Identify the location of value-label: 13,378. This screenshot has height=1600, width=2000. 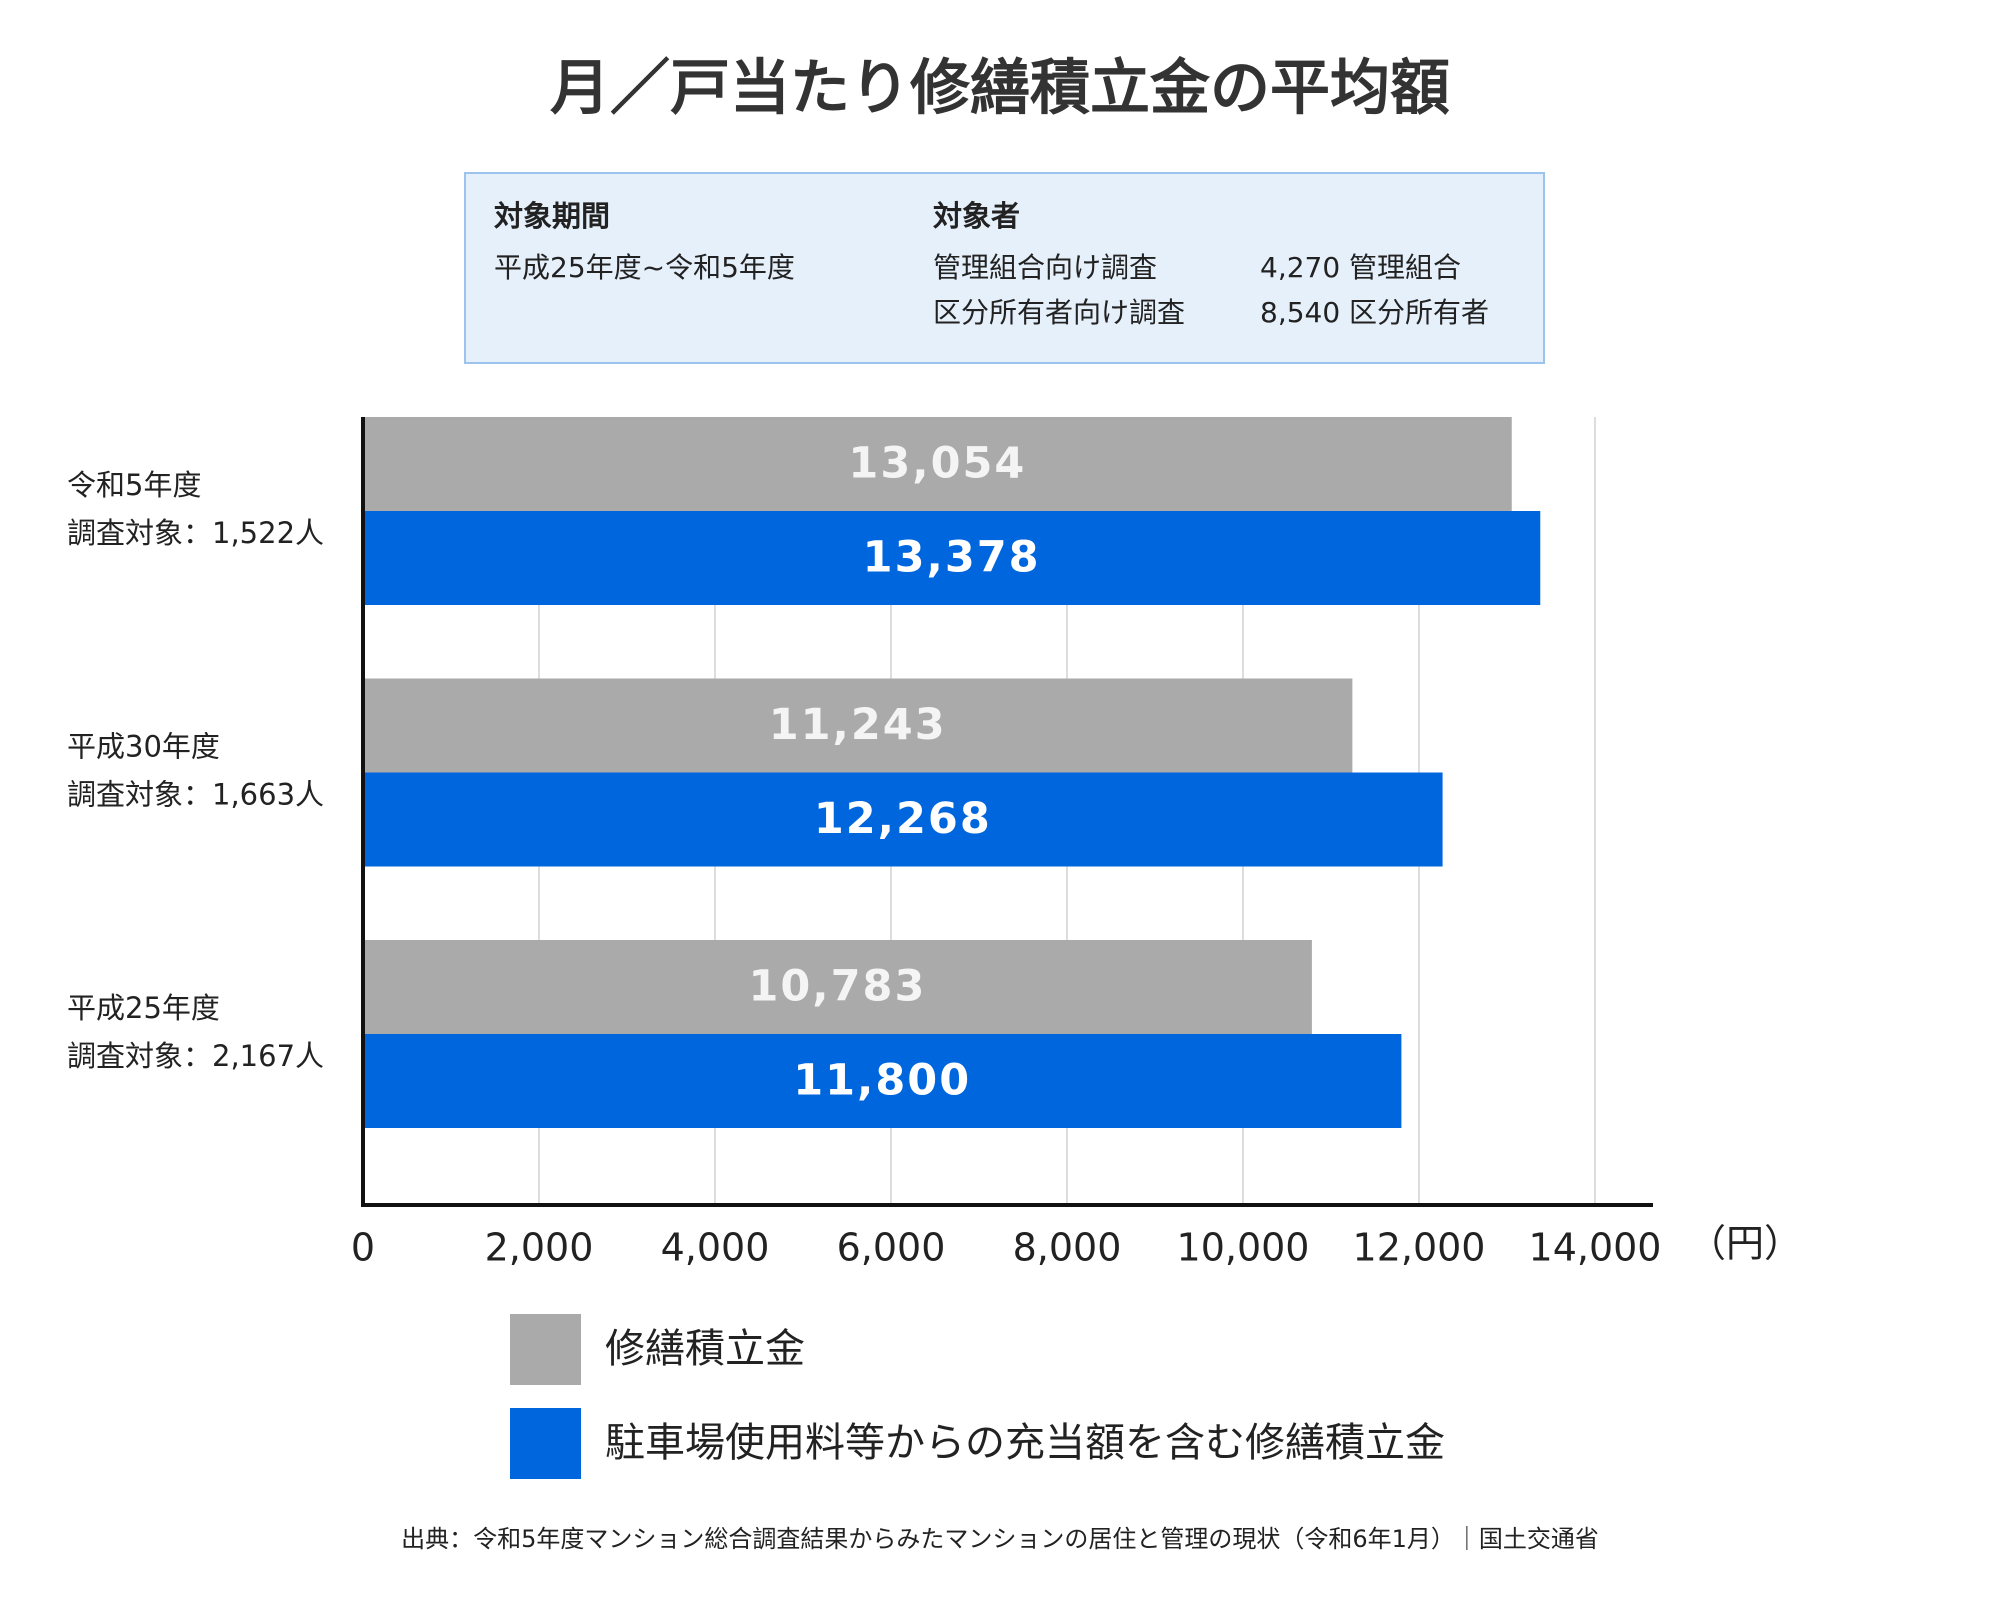
(952, 558).